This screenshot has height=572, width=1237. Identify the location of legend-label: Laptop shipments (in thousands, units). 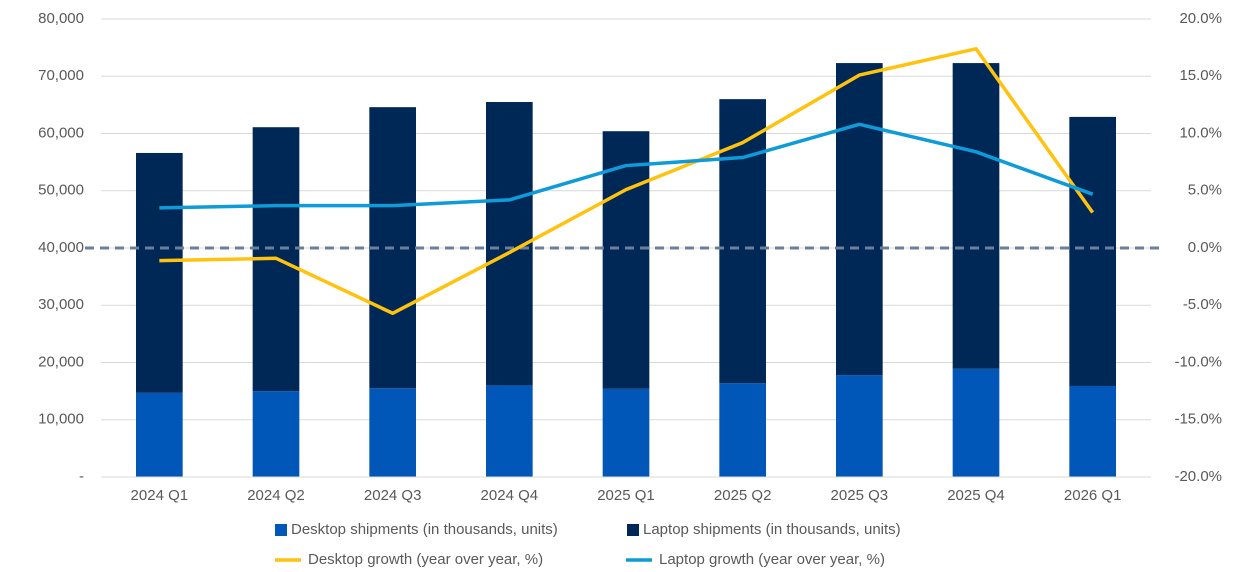
(772, 529).